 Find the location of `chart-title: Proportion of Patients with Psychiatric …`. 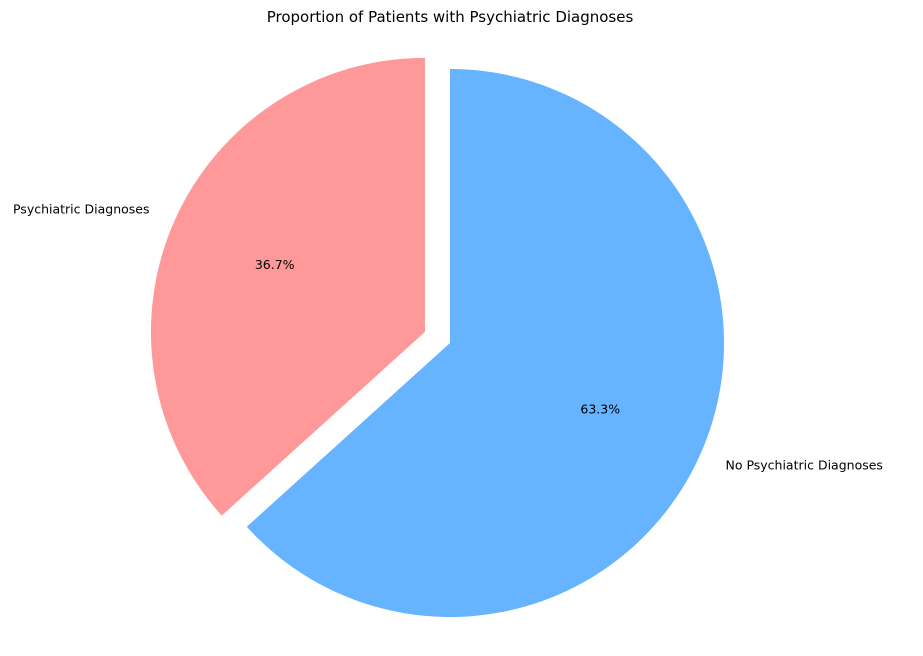

chart-title: Proportion of Patients with Psychiatric … is located at coordinates (450, 17).